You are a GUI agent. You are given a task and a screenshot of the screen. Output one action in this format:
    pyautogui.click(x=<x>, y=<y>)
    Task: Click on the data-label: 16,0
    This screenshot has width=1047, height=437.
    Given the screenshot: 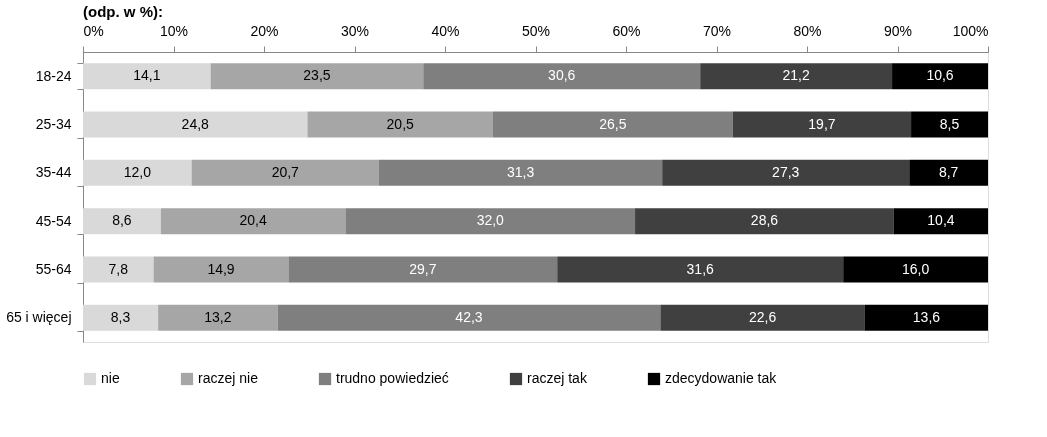 What is the action you would take?
    pyautogui.click(x=915, y=268)
    